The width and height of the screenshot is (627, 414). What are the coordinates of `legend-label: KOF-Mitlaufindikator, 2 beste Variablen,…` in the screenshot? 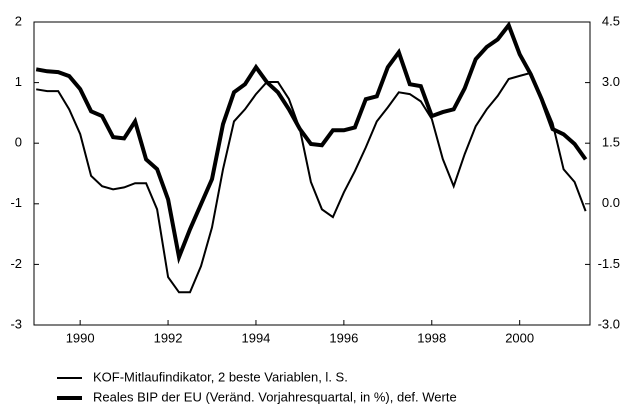 It's located at (220, 376).